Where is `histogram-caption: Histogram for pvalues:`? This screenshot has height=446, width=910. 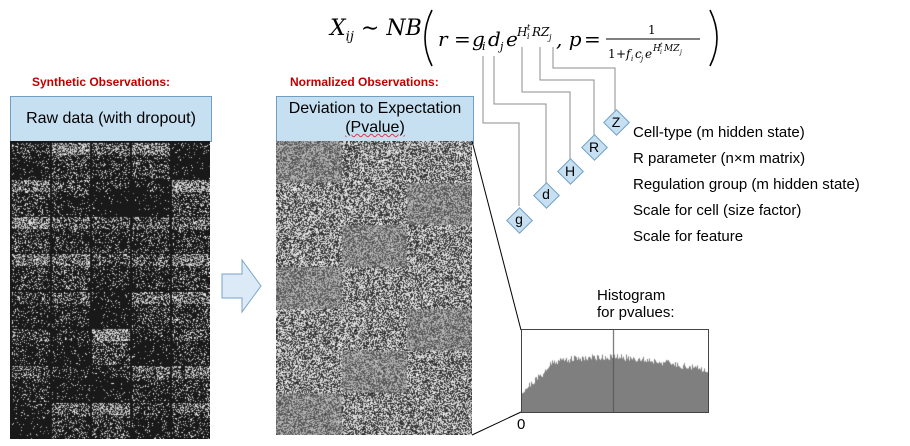 histogram-caption: Histogram for pvalues: is located at coordinates (636, 304).